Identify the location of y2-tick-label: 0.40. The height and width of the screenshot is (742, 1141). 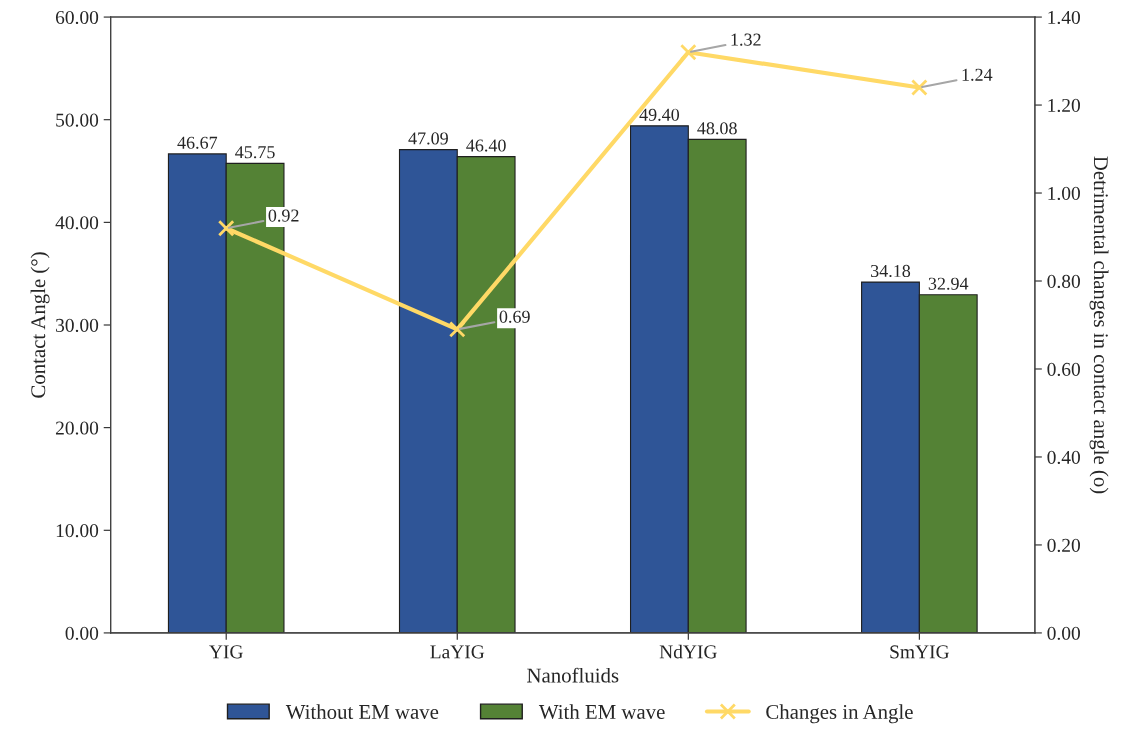
(1063, 457).